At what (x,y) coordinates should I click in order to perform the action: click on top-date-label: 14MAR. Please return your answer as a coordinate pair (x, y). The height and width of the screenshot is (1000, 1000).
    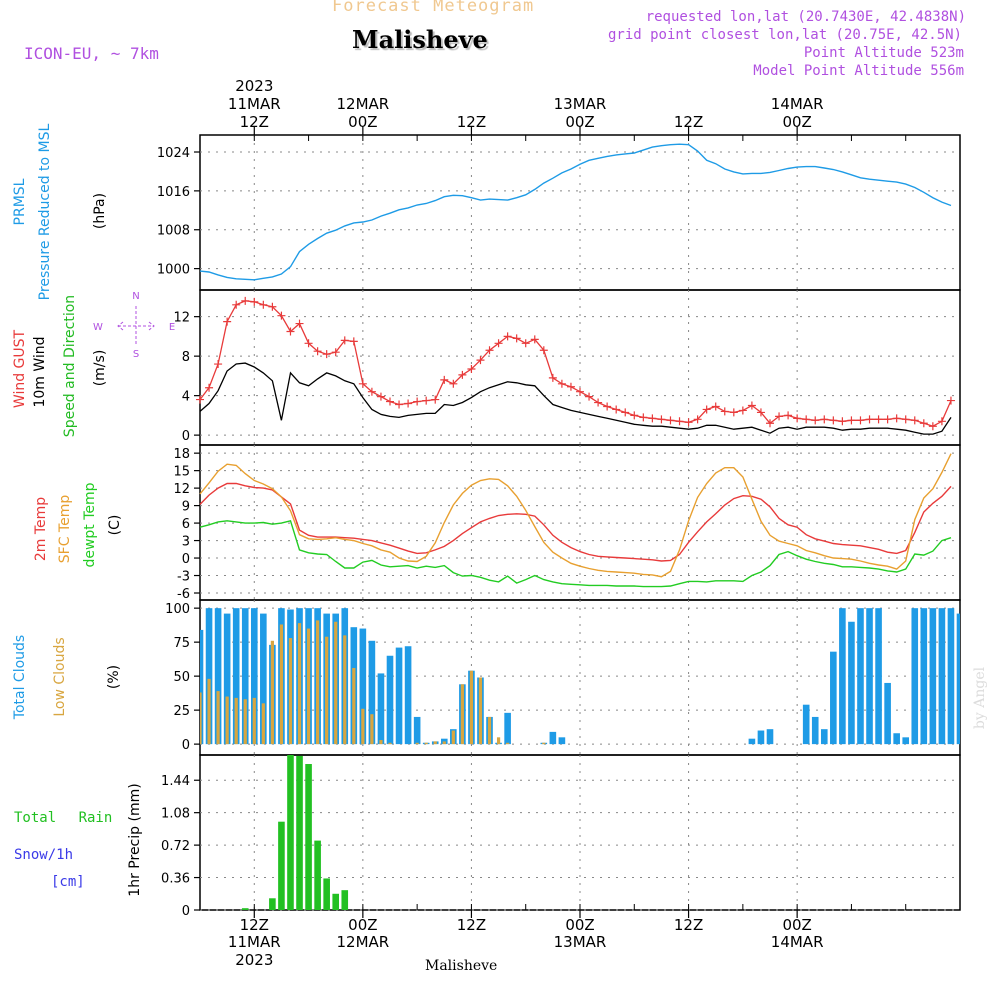
    Looking at the image, I should click on (797, 104).